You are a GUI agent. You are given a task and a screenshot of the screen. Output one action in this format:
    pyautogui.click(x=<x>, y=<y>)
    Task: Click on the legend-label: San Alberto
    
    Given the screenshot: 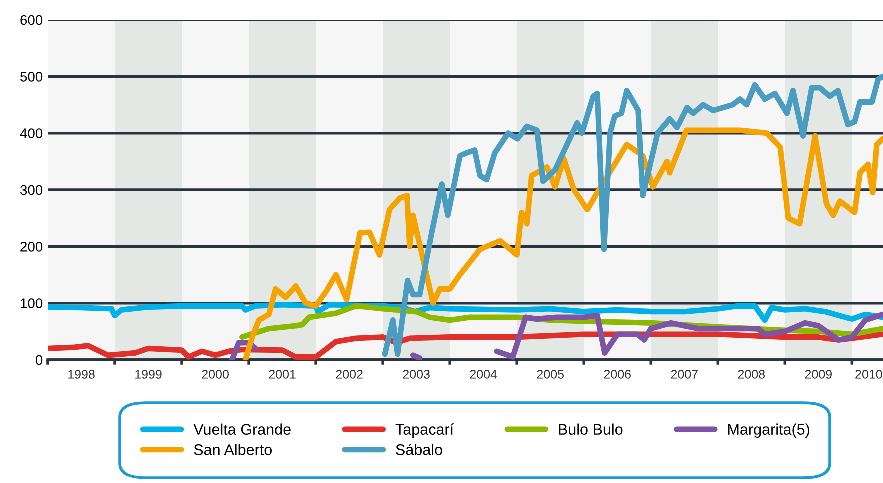 What is the action you would take?
    pyautogui.click(x=233, y=450)
    